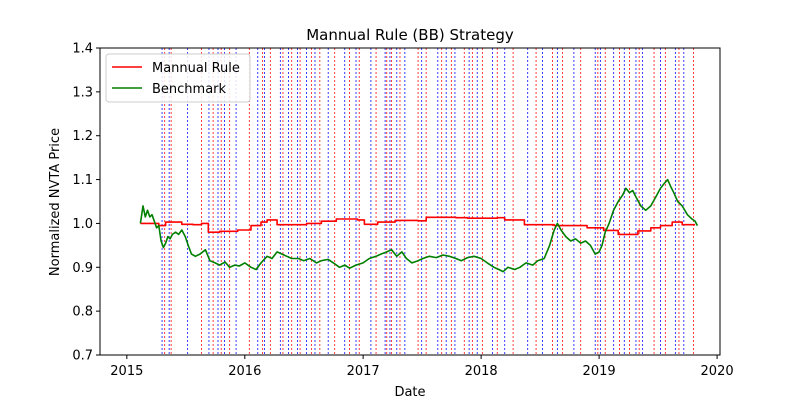  Describe the element at coordinates (82, 356) in the screenshot. I see `y-tick-label-0: 0.7` at that location.